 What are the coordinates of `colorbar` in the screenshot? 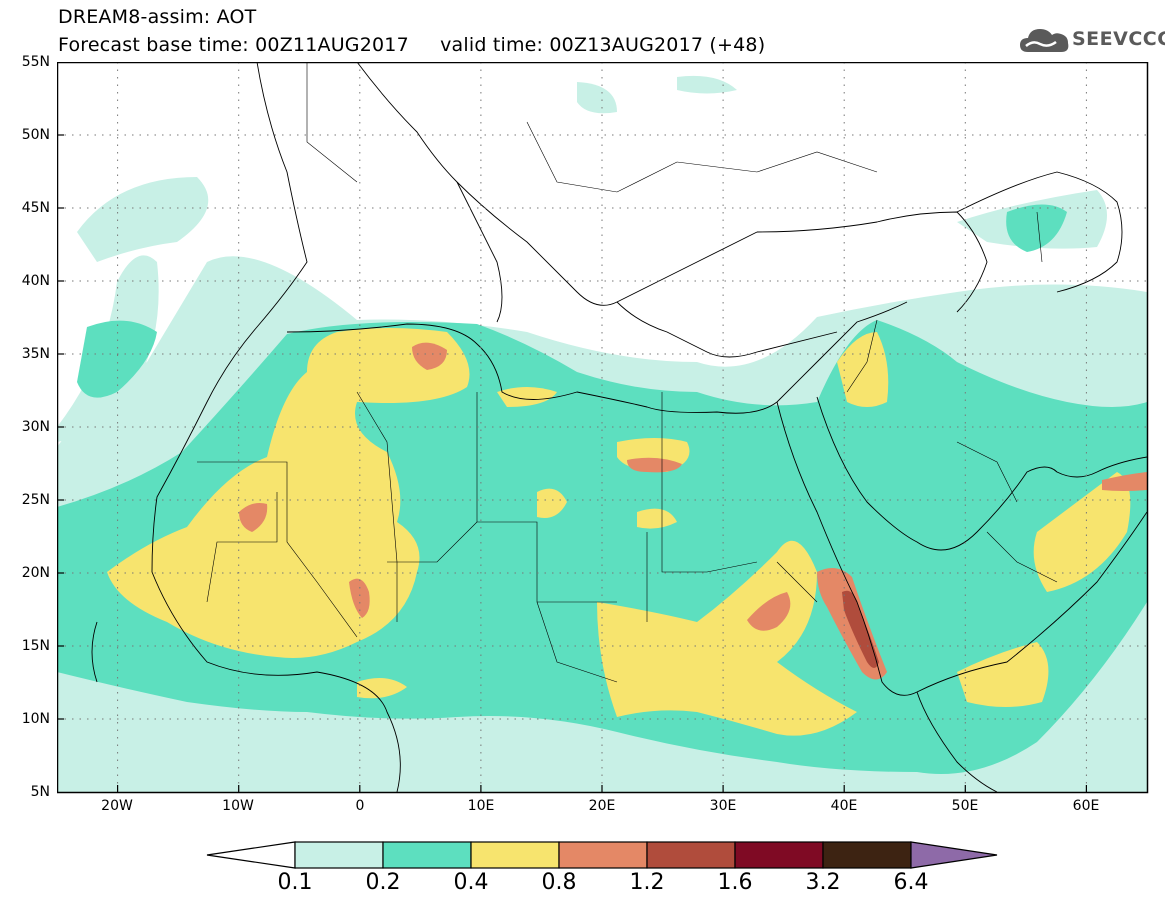 It's located at (602, 855).